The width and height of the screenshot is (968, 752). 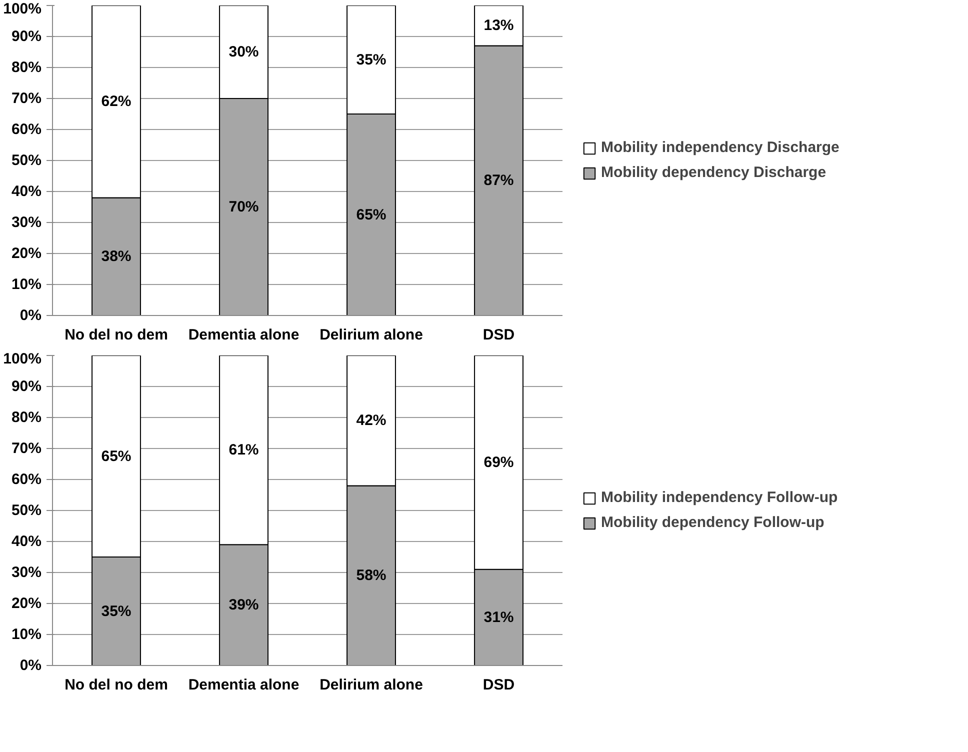 I want to click on data-label: 61%, so click(x=243, y=450).